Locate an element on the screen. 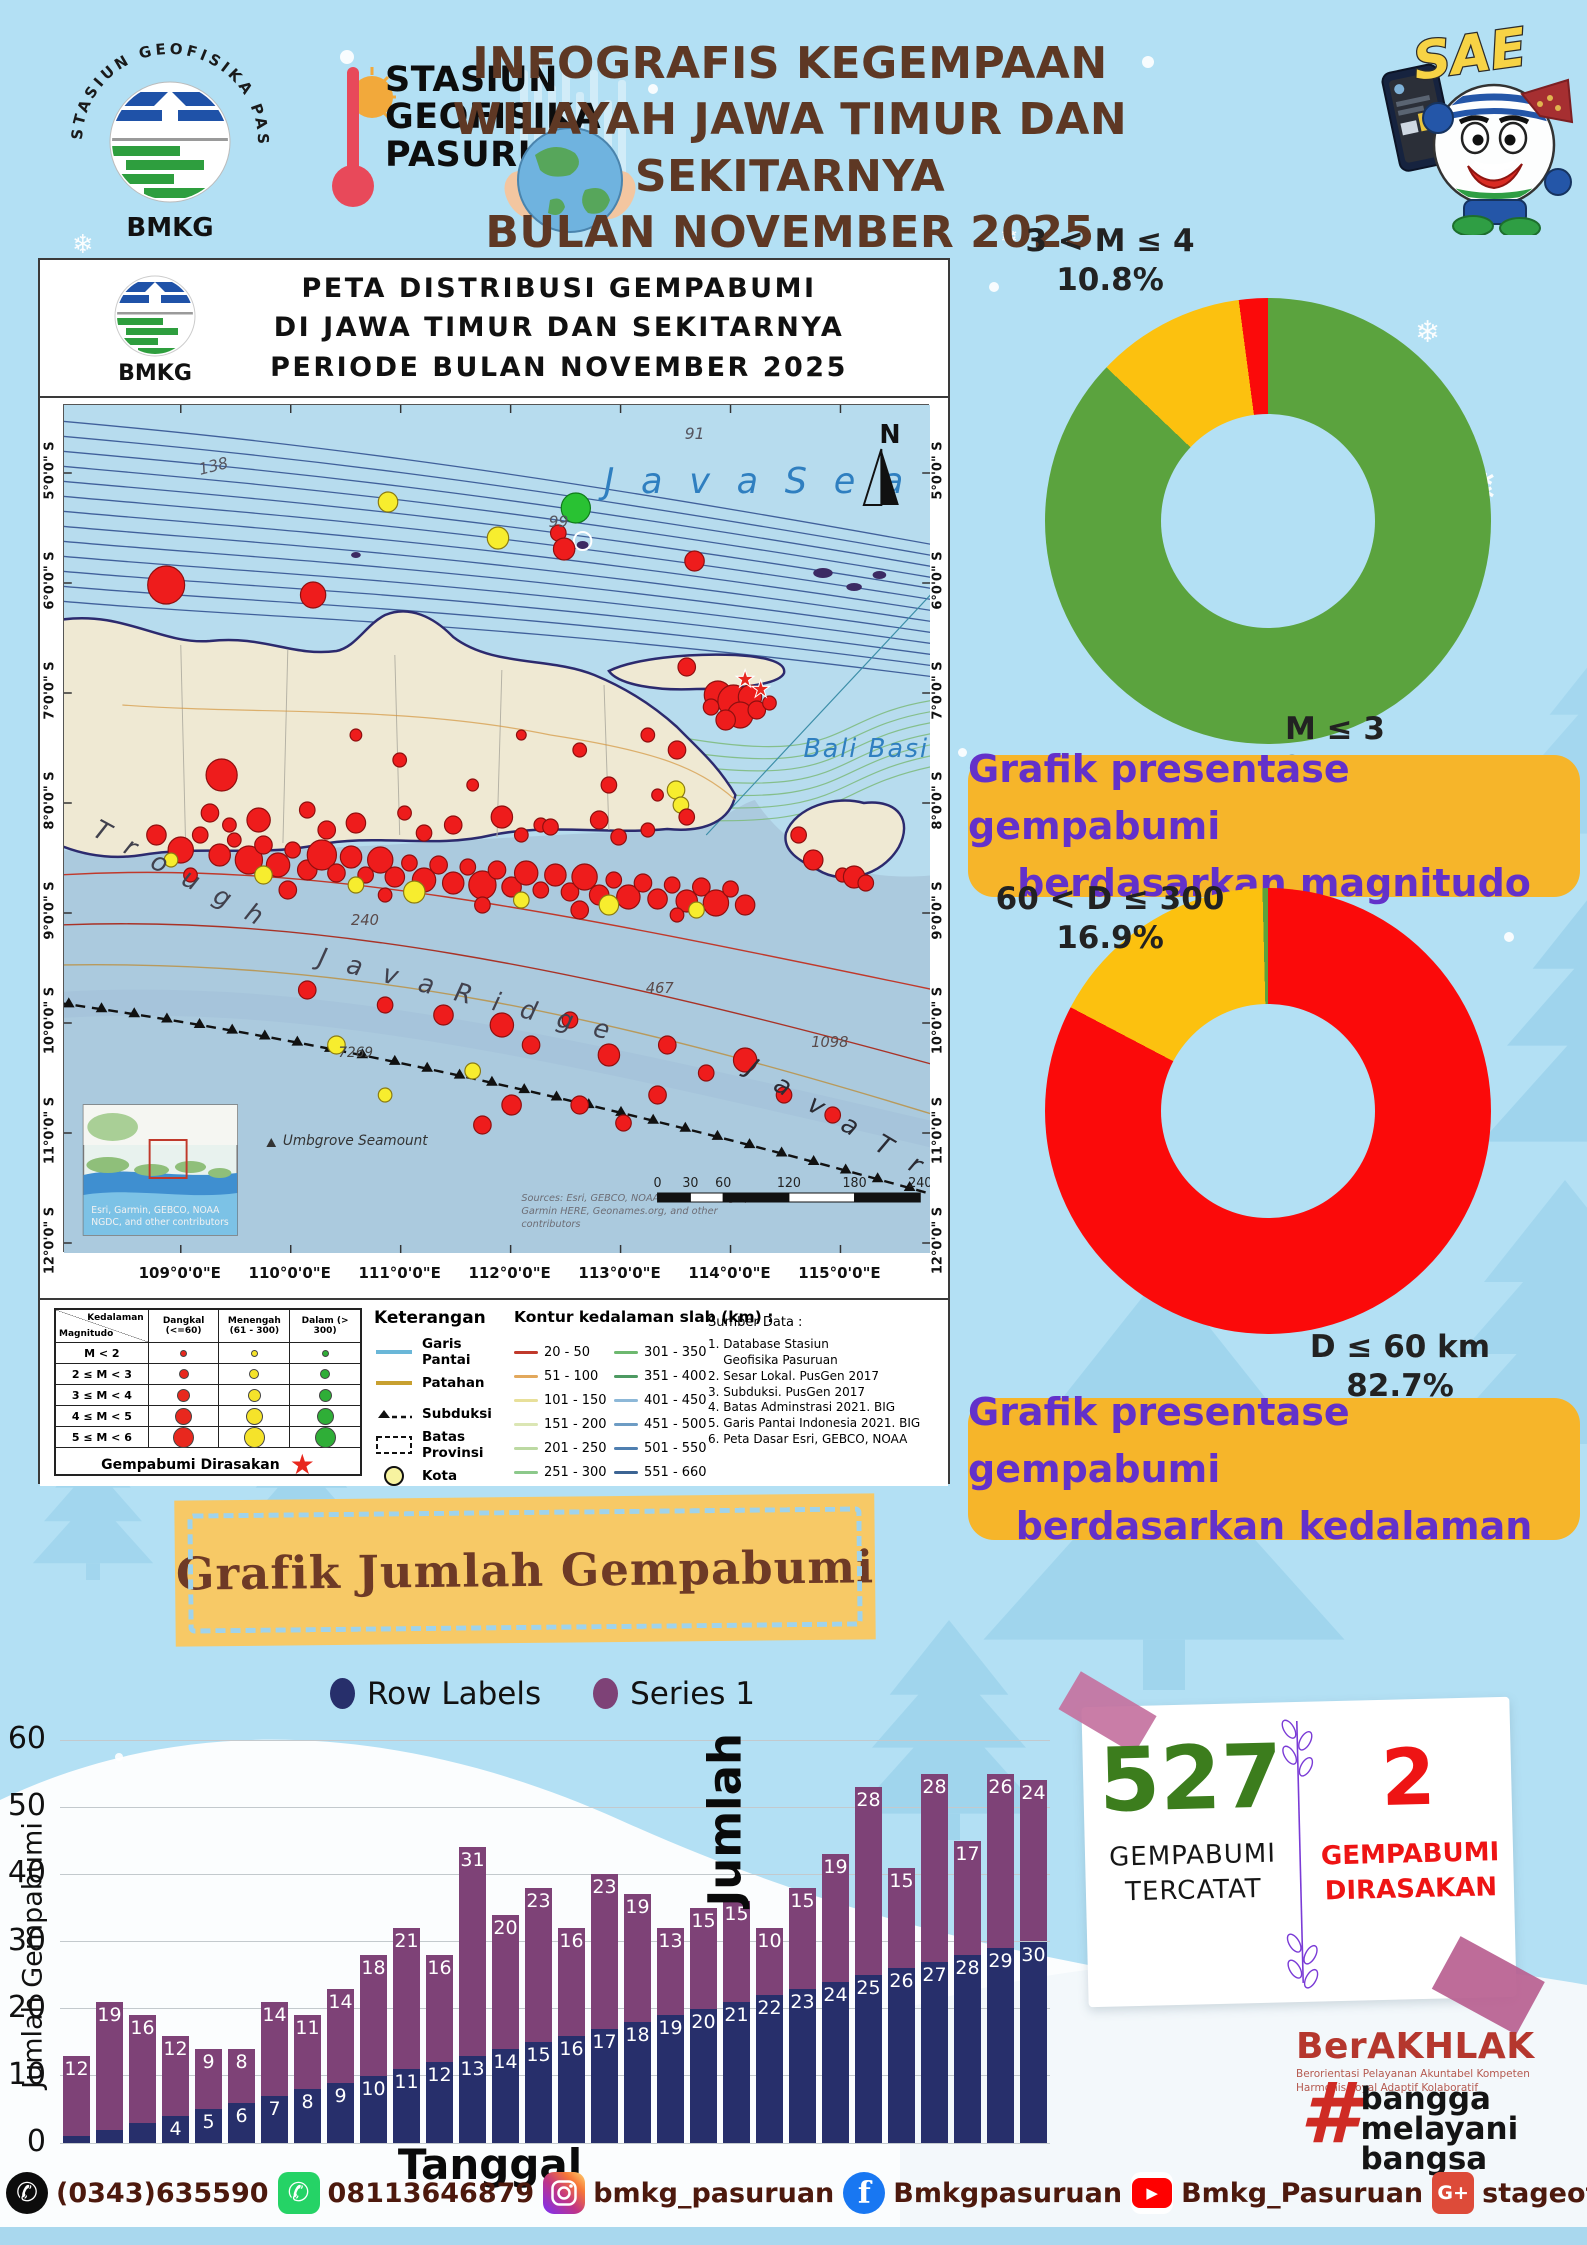 The width and height of the screenshot is (1587, 2245). latitude-label-left: 8°0'0" S is located at coordinates (50, 800).